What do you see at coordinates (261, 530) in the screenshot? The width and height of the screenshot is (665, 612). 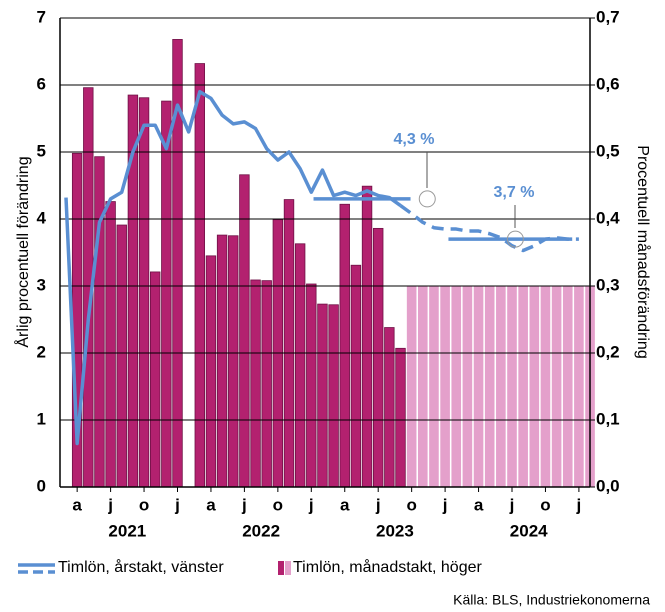 I see `year-label: 2022` at bounding box center [261, 530].